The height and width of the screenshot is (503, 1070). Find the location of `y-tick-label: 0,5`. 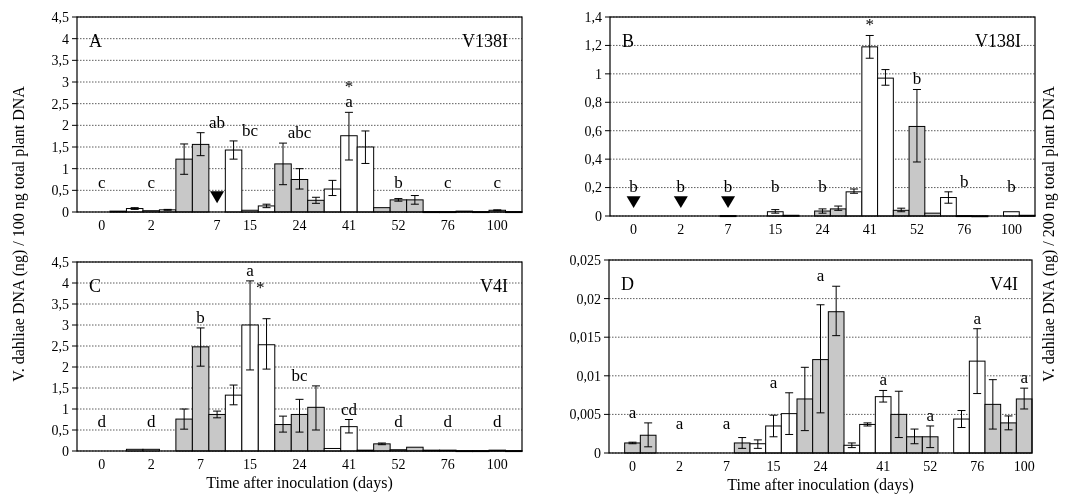

y-tick-label: 0,5 is located at coordinates (60, 191).